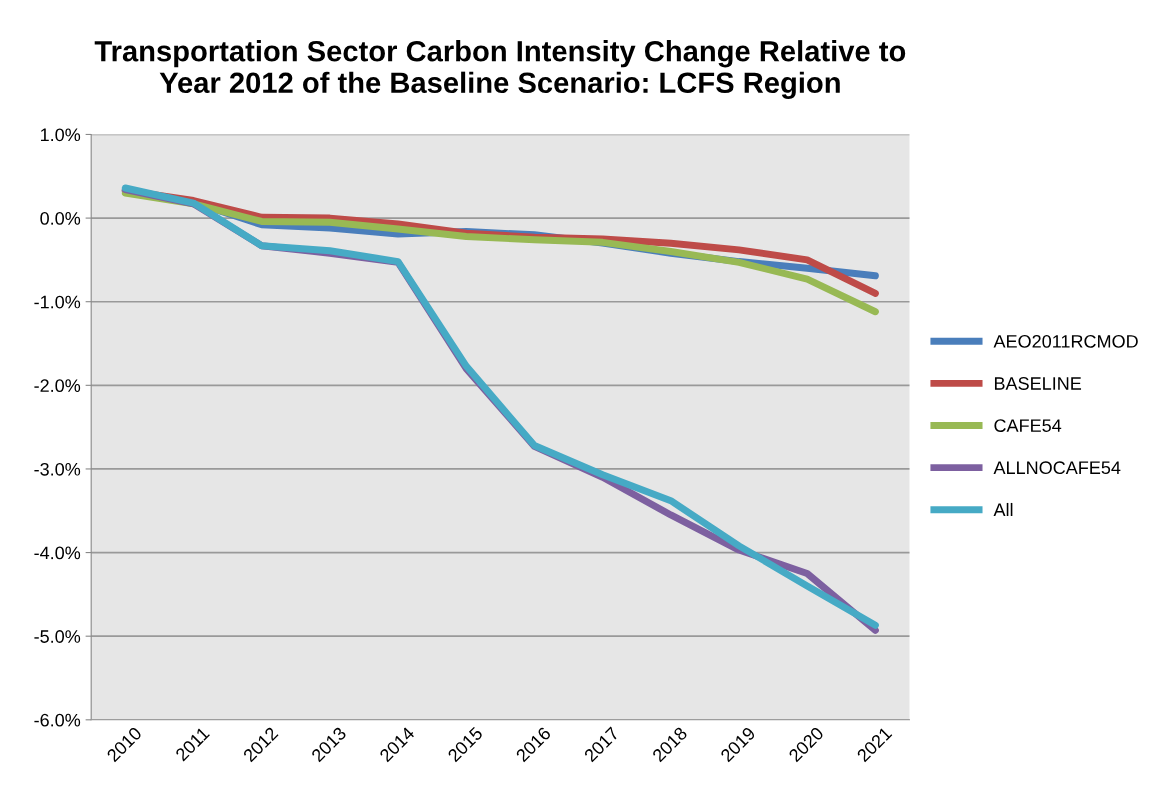 This screenshot has width=1169, height=791. What do you see at coordinates (57, 302) in the screenshot?
I see `y-tick-label: -1.0%` at bounding box center [57, 302].